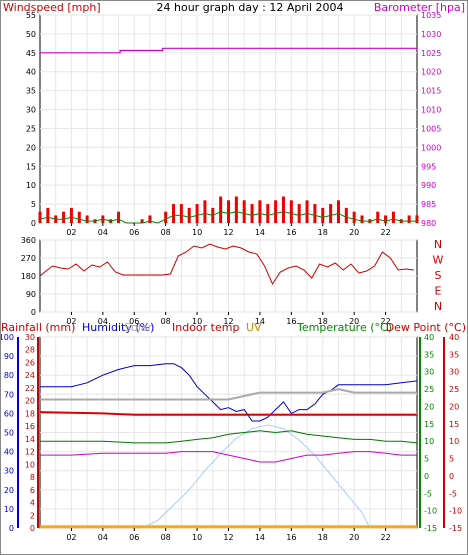 The height and width of the screenshot is (555, 468). Describe the element at coordinates (9, 356) in the screenshot. I see `humidity-tick-label: 90` at that location.